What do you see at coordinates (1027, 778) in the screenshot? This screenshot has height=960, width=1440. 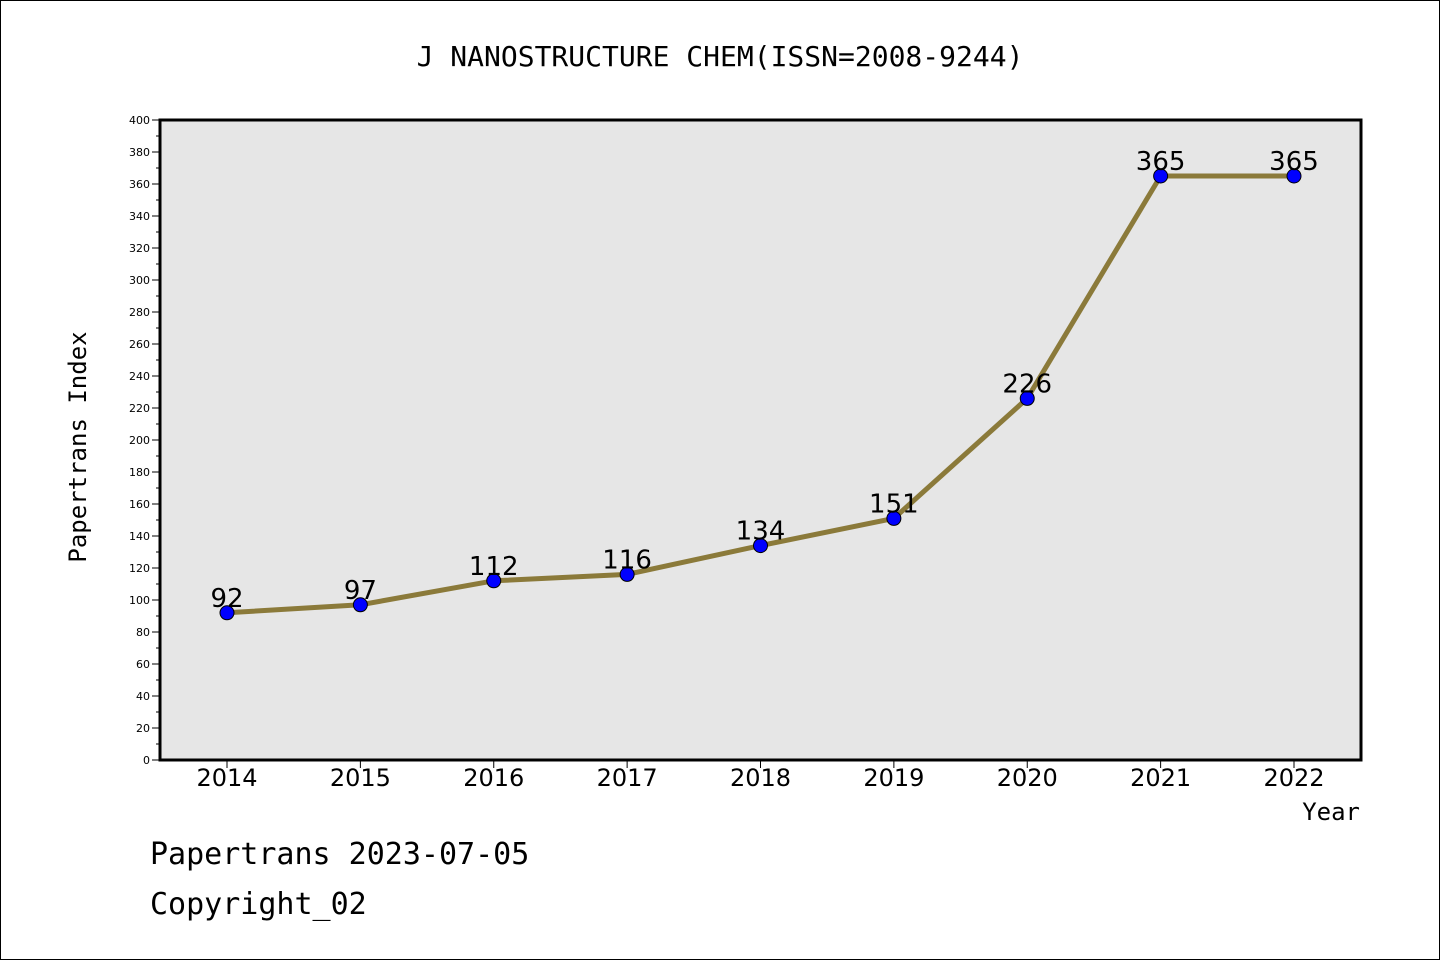 I see `x-tick-label: 2020` at bounding box center [1027, 778].